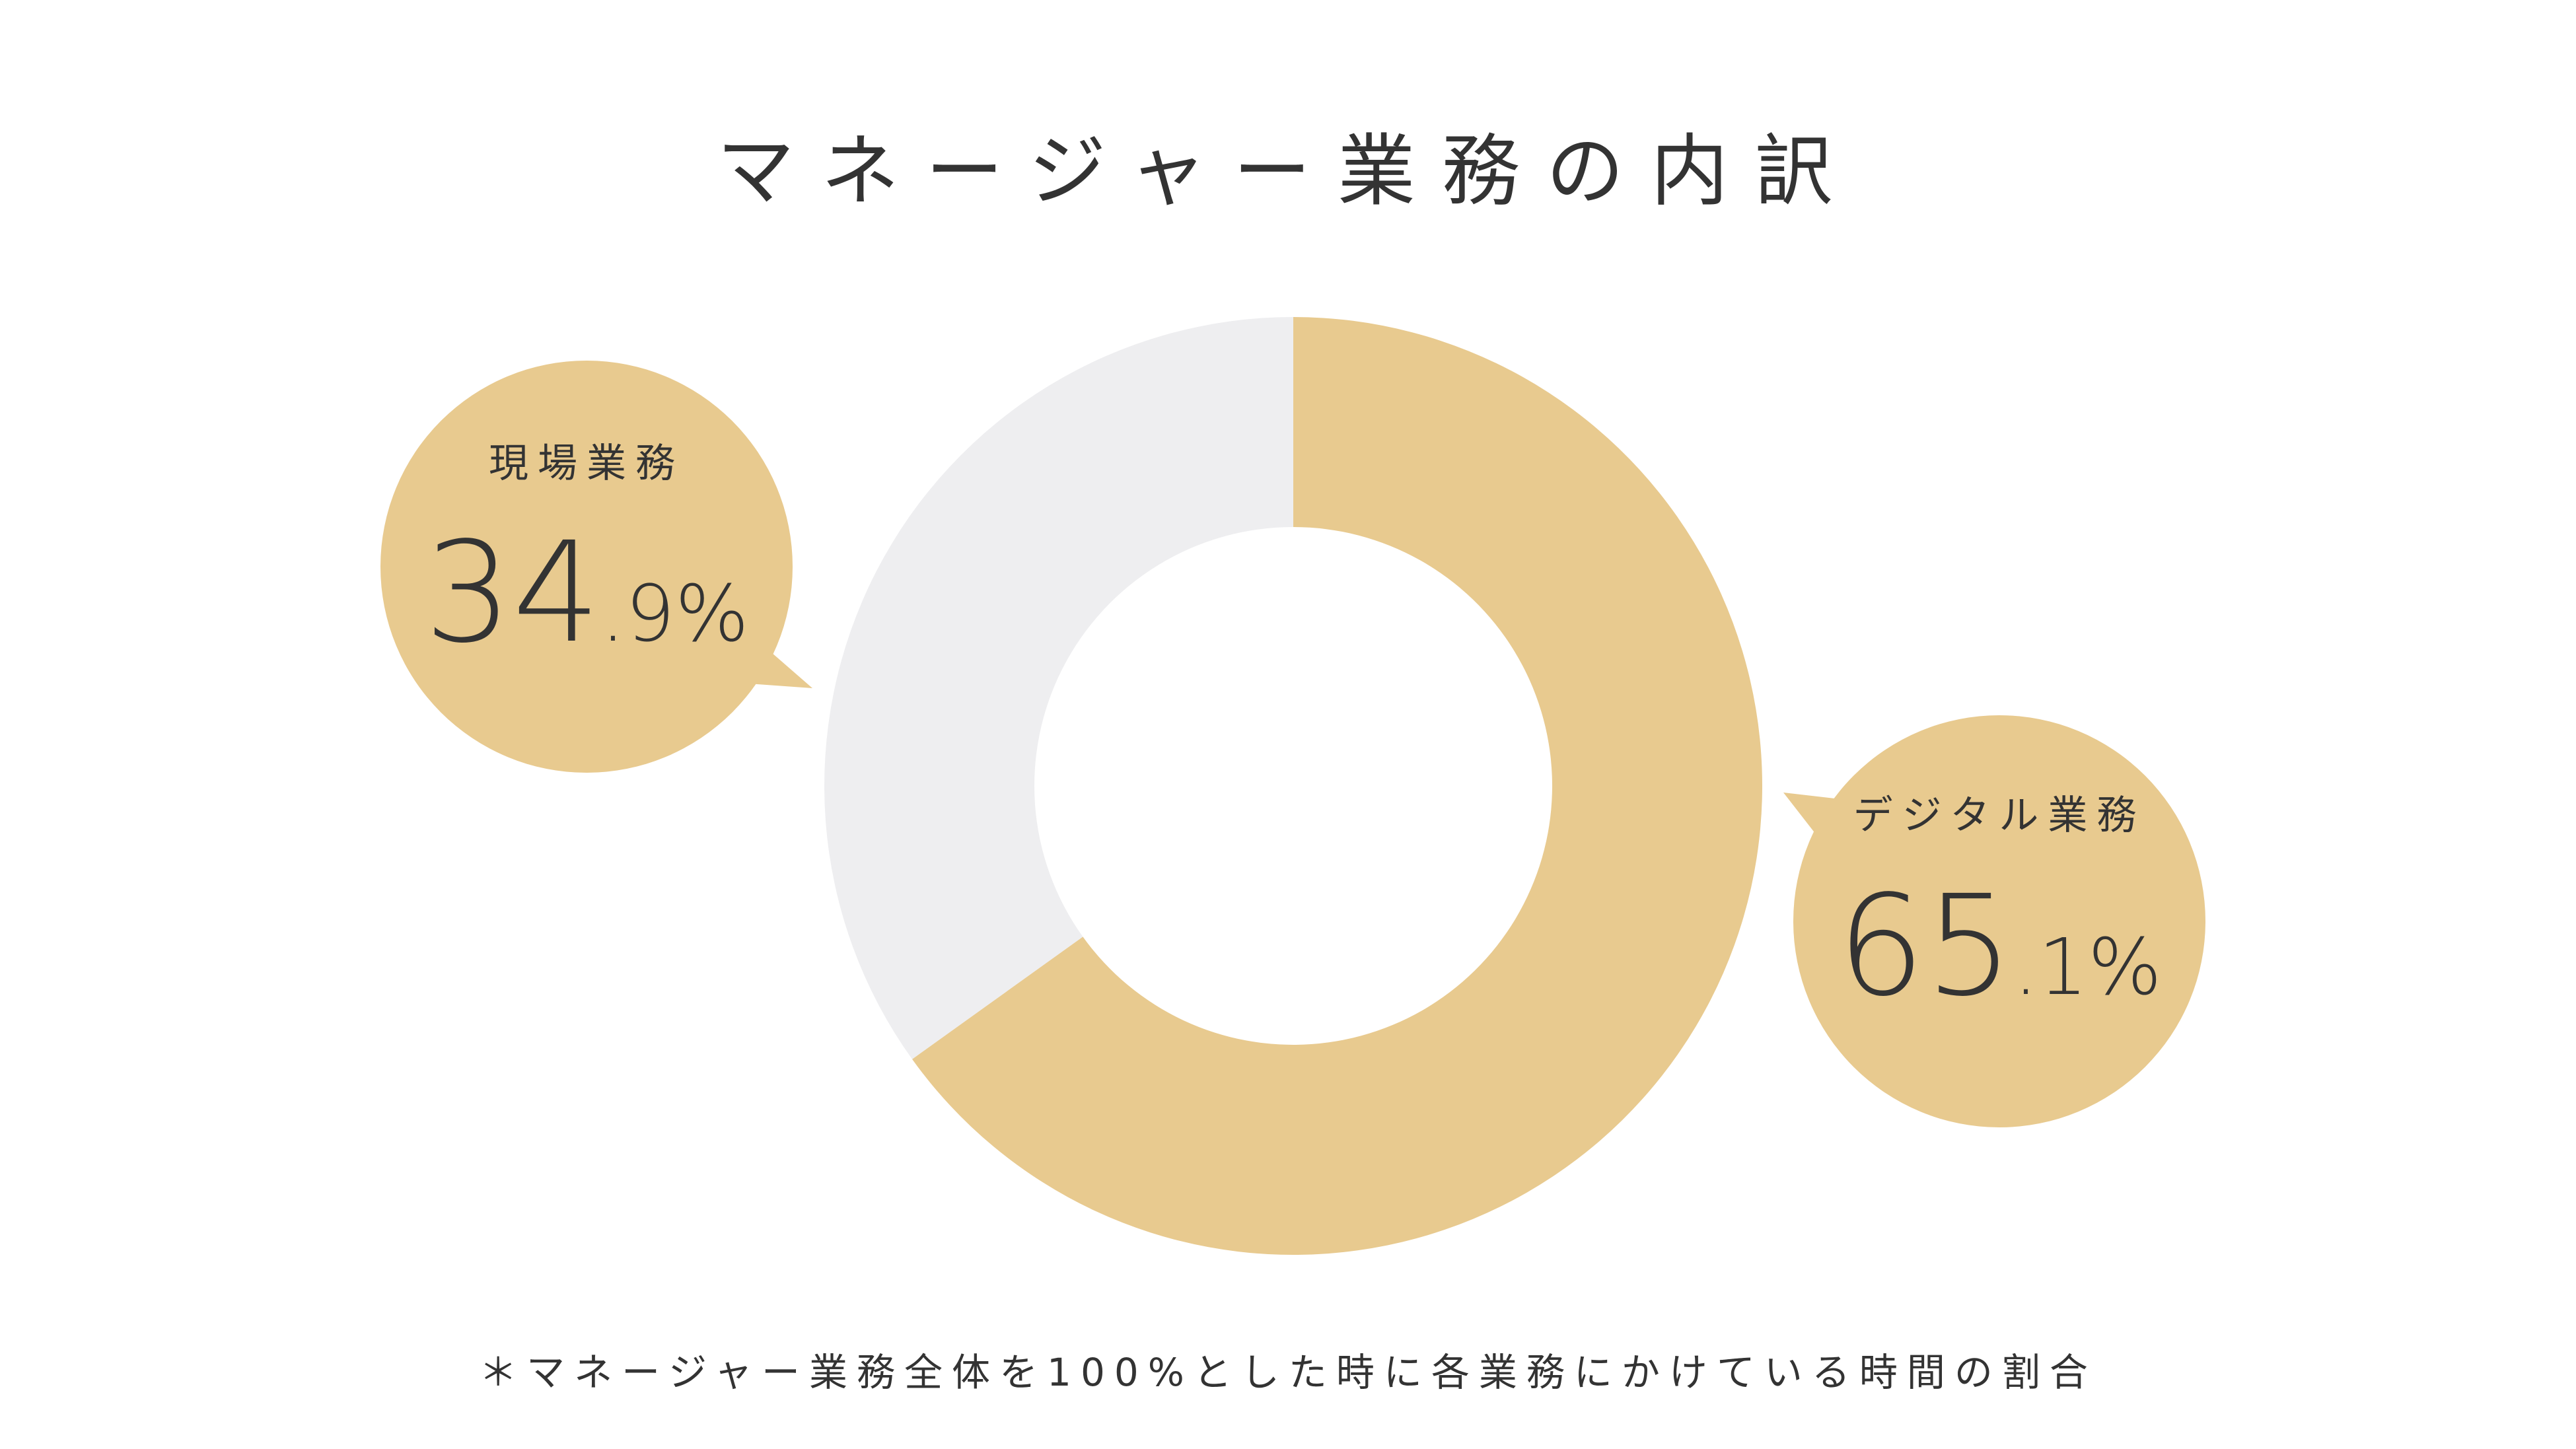 This screenshot has width=2576, height=1449. I want to click on bubble-field-work-value: 34.9%, so click(586, 593).